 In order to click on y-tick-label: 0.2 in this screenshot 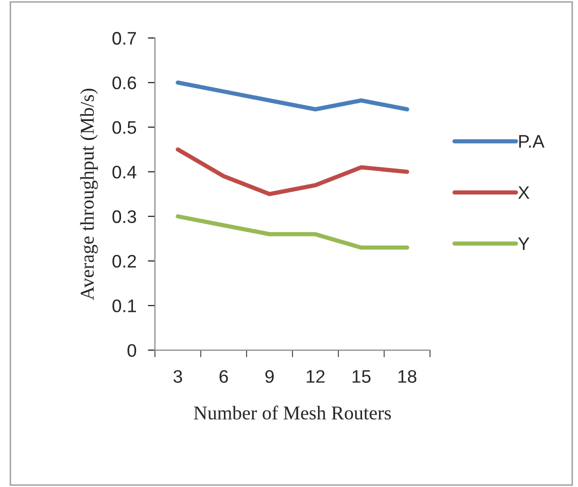, I will do `click(124, 261)`.